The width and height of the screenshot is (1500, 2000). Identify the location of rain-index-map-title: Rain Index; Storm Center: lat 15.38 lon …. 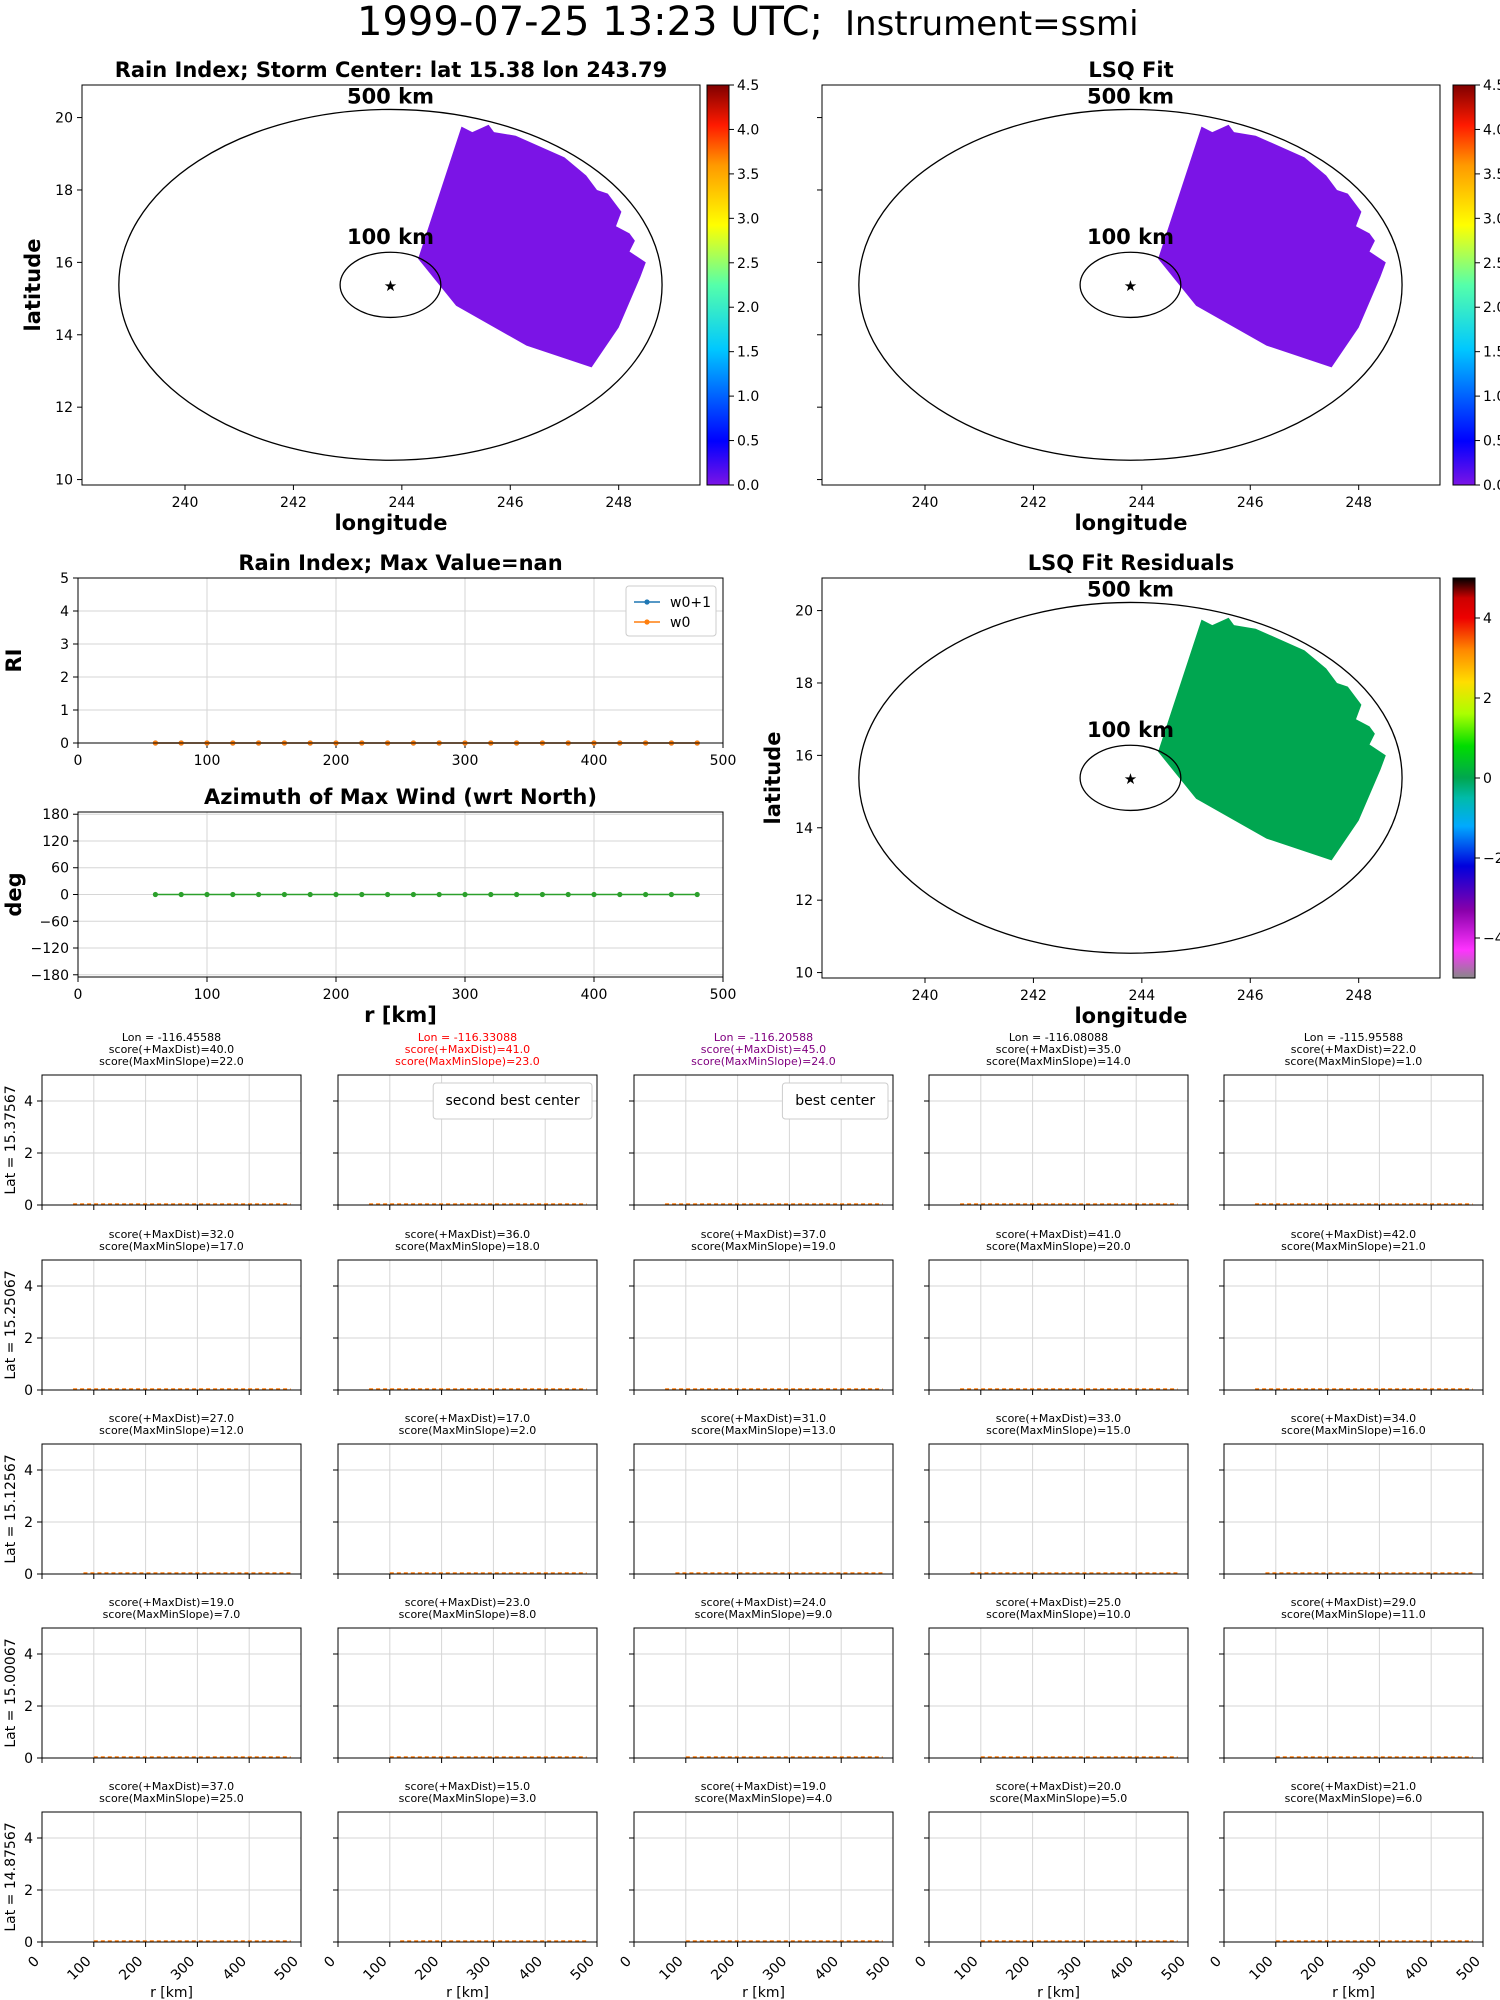
(391, 70).